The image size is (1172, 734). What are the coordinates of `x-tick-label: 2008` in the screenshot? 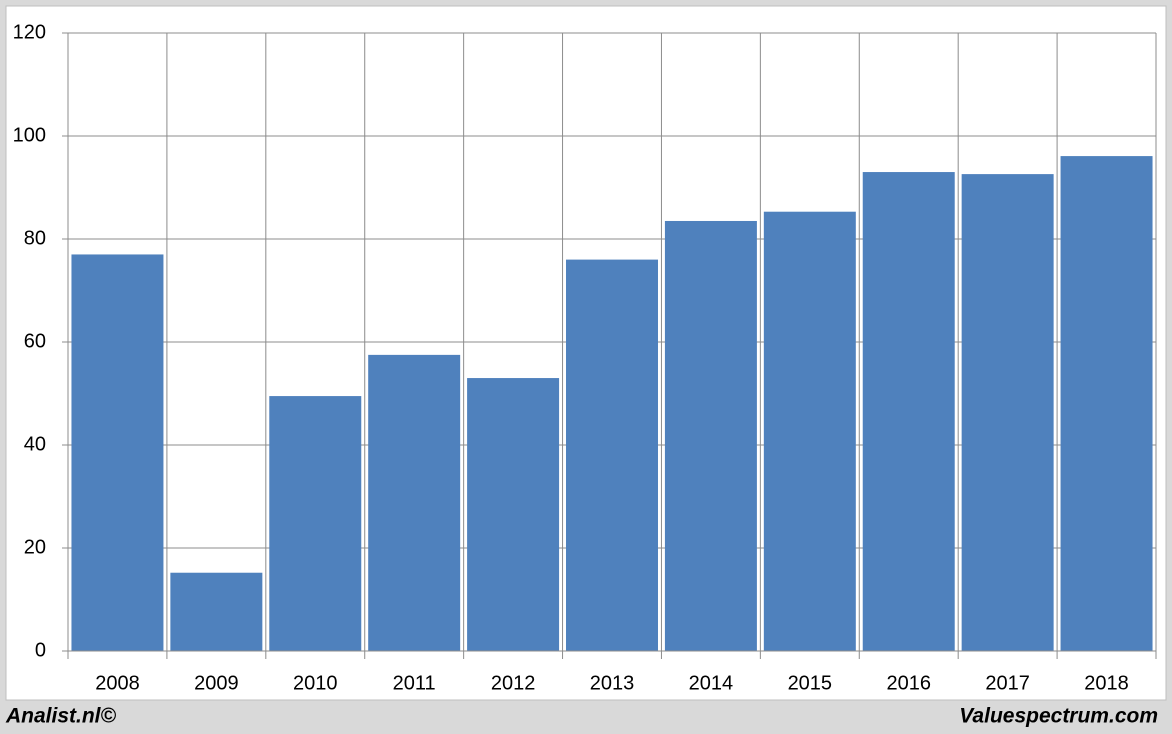 It's located at (117, 683).